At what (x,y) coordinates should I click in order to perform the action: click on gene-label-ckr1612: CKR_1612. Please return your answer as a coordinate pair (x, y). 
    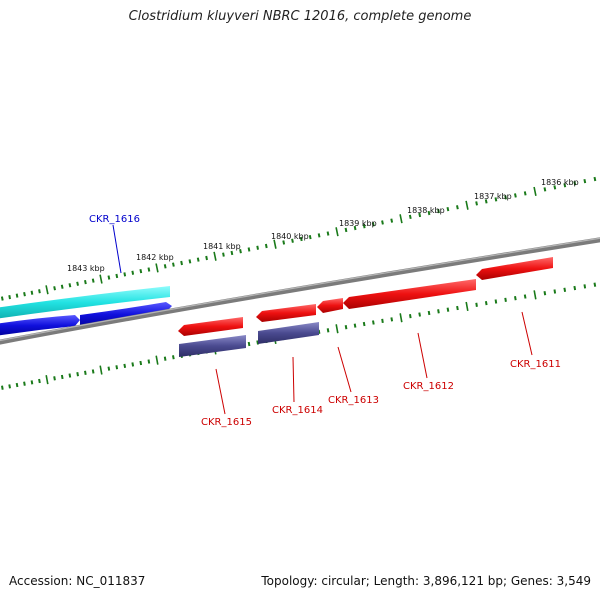
    Looking at the image, I should click on (428, 386).